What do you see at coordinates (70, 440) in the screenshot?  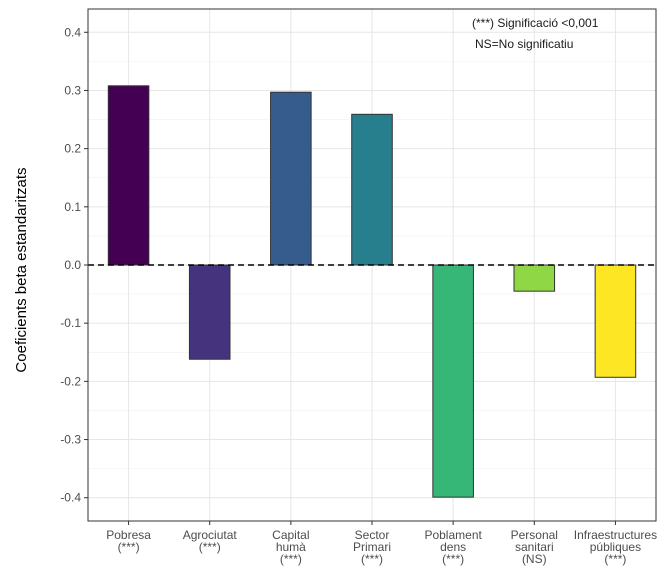 I see `y-tick-label: -0.3` at bounding box center [70, 440].